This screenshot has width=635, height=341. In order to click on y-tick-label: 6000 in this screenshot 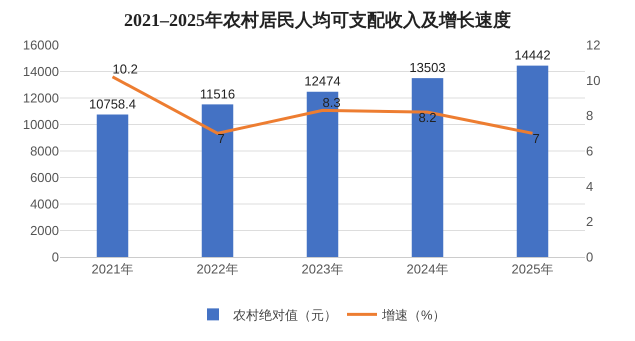, I will do `click(44, 178)`.